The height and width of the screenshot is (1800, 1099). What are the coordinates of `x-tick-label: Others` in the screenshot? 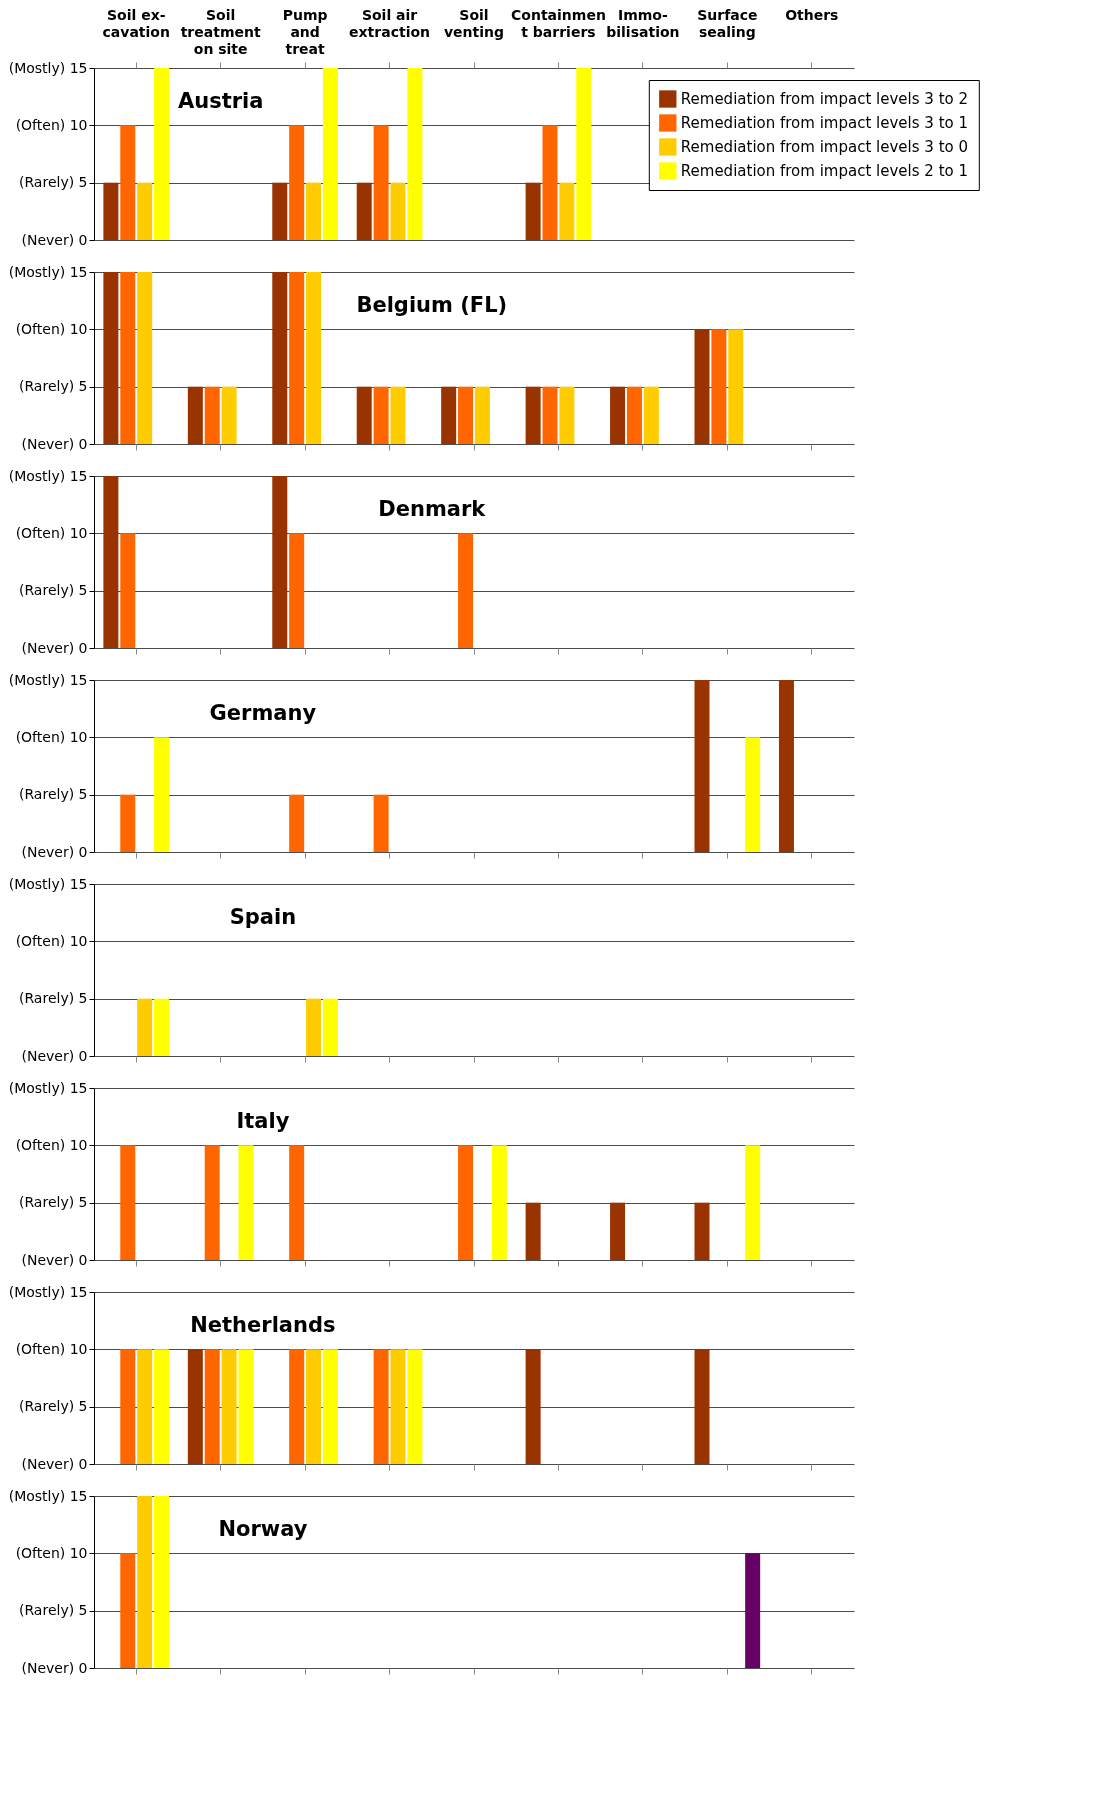 It's located at (812, 14).